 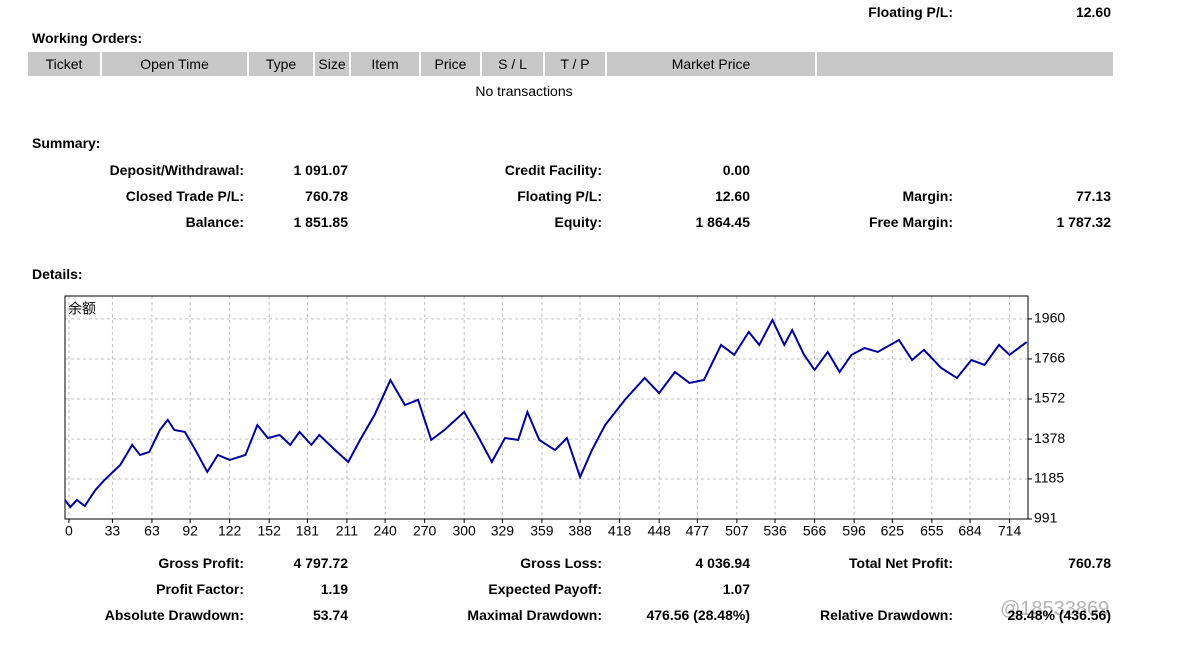 I want to click on y-tick-label: 1960, so click(x=1049, y=318).